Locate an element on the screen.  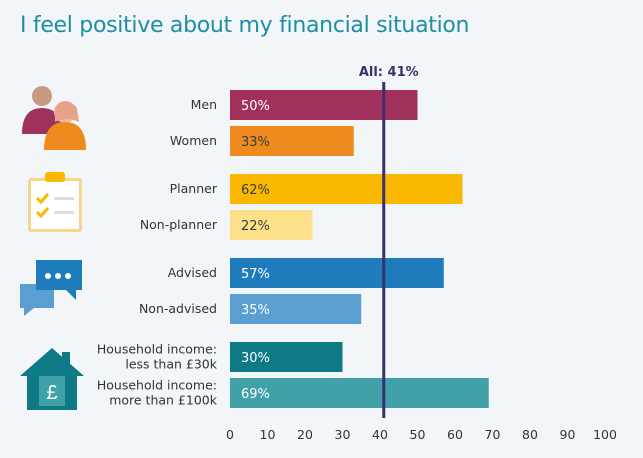
bar-value-label: 62% is located at coordinates (255, 190).